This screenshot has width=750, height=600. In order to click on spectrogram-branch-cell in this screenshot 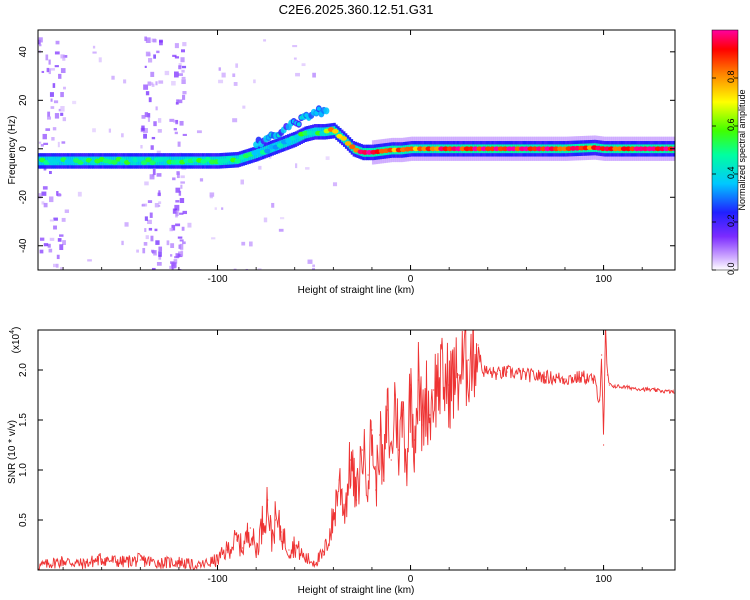, I will do `click(326, 111)`.